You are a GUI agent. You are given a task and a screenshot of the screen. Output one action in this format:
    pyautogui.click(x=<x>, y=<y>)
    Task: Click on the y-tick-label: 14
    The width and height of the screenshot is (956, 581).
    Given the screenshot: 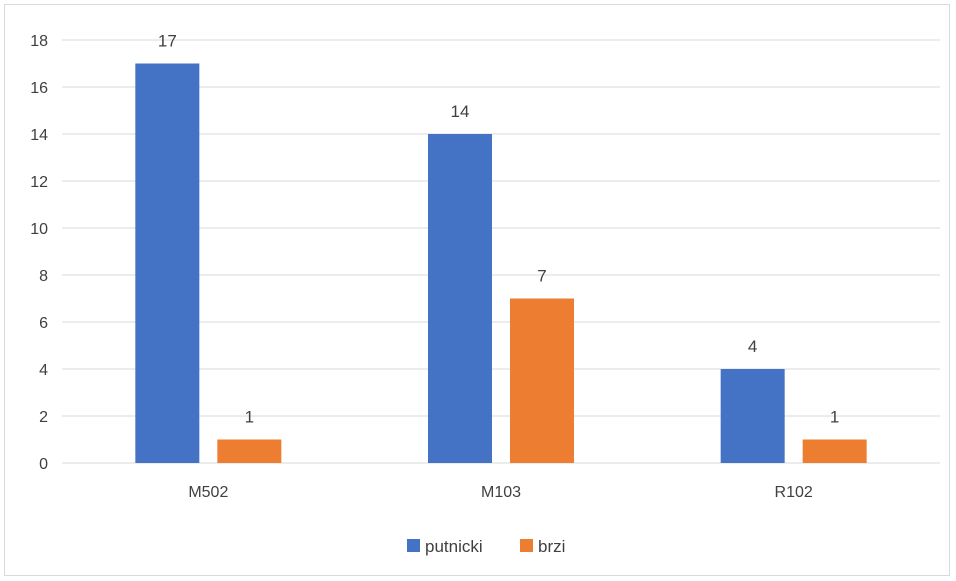 What is the action you would take?
    pyautogui.click(x=39, y=135)
    